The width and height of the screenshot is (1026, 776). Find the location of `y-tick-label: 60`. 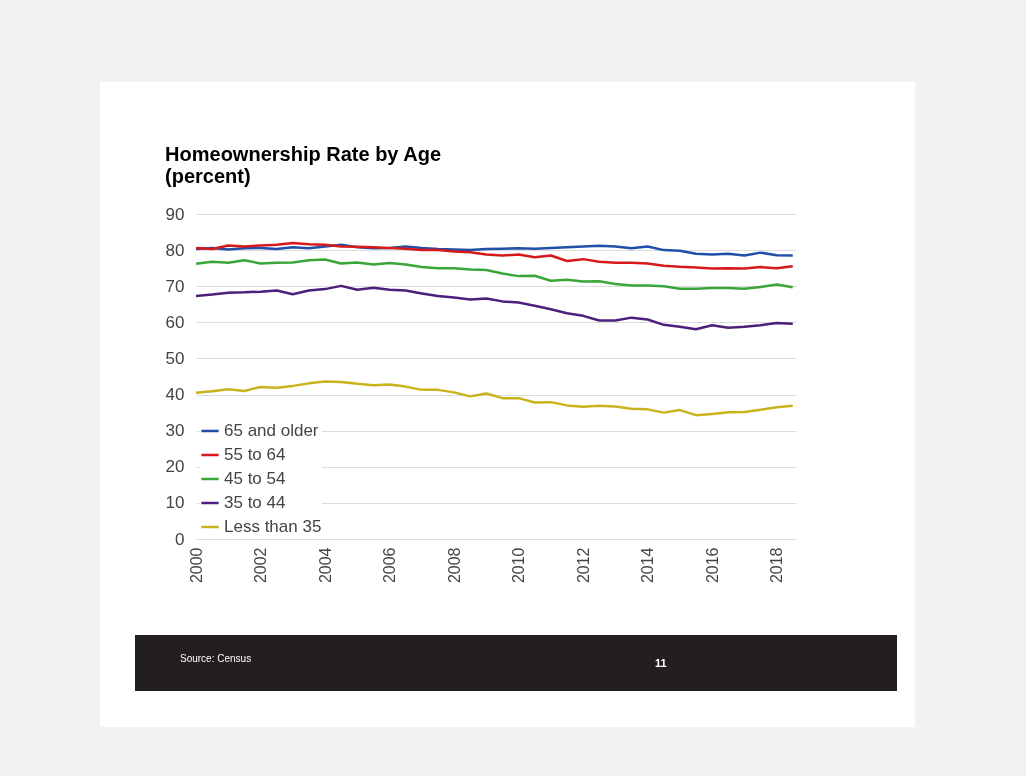

y-tick-label: 60 is located at coordinates (175, 322).